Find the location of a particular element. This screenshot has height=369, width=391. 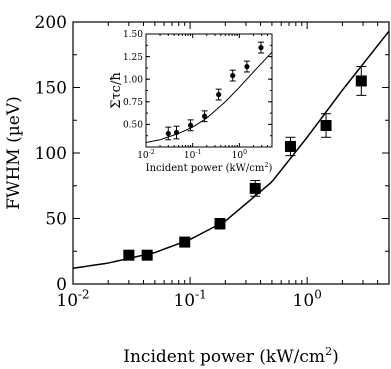

inset-x-axis-label: Incident power (kW/cm2) is located at coordinates (209, 167).